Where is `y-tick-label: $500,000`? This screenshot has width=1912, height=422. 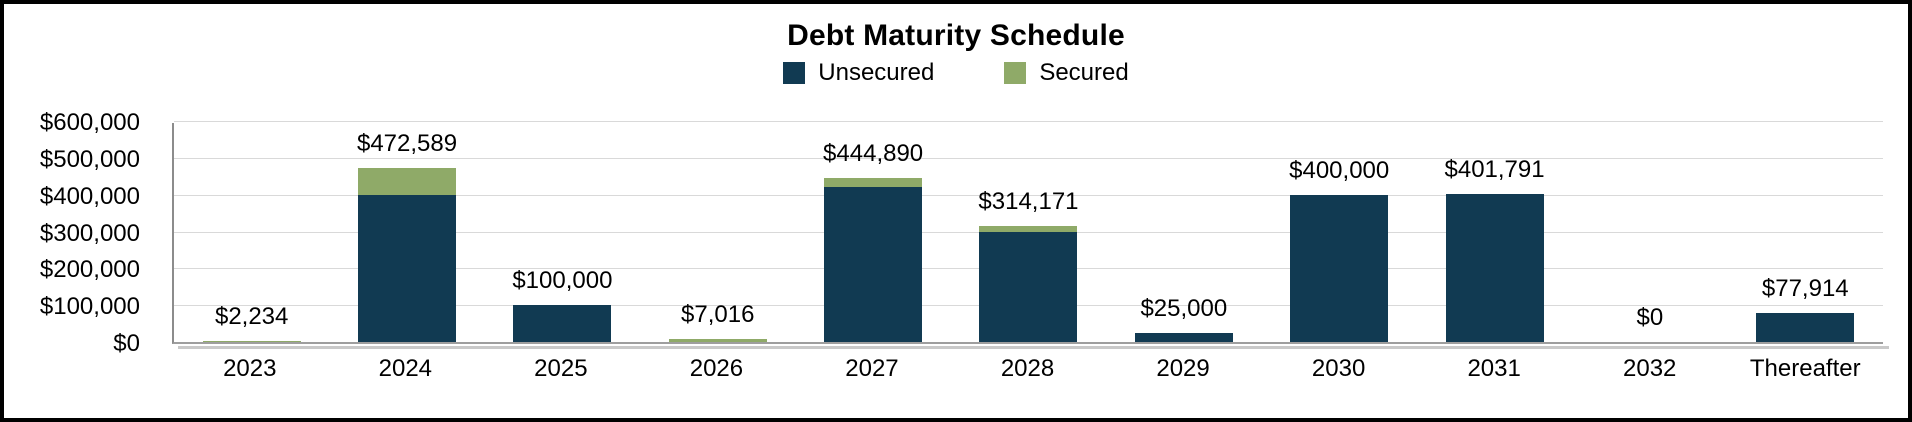
y-tick-label: $500,000 is located at coordinates (89, 159).